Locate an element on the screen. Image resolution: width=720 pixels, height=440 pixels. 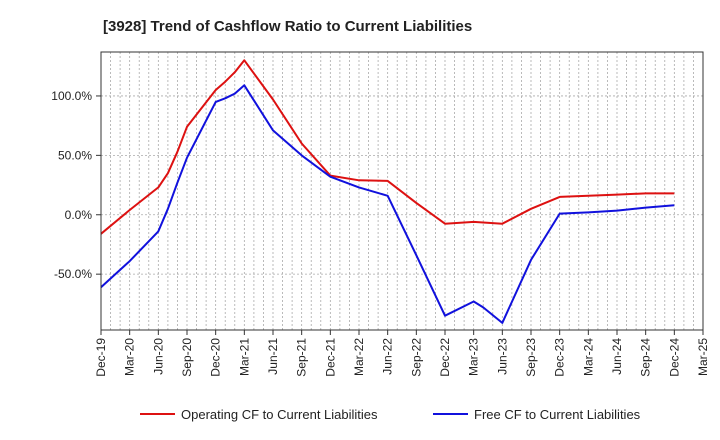
x-tick-label: Mar-25 is located at coordinates (703, 357).